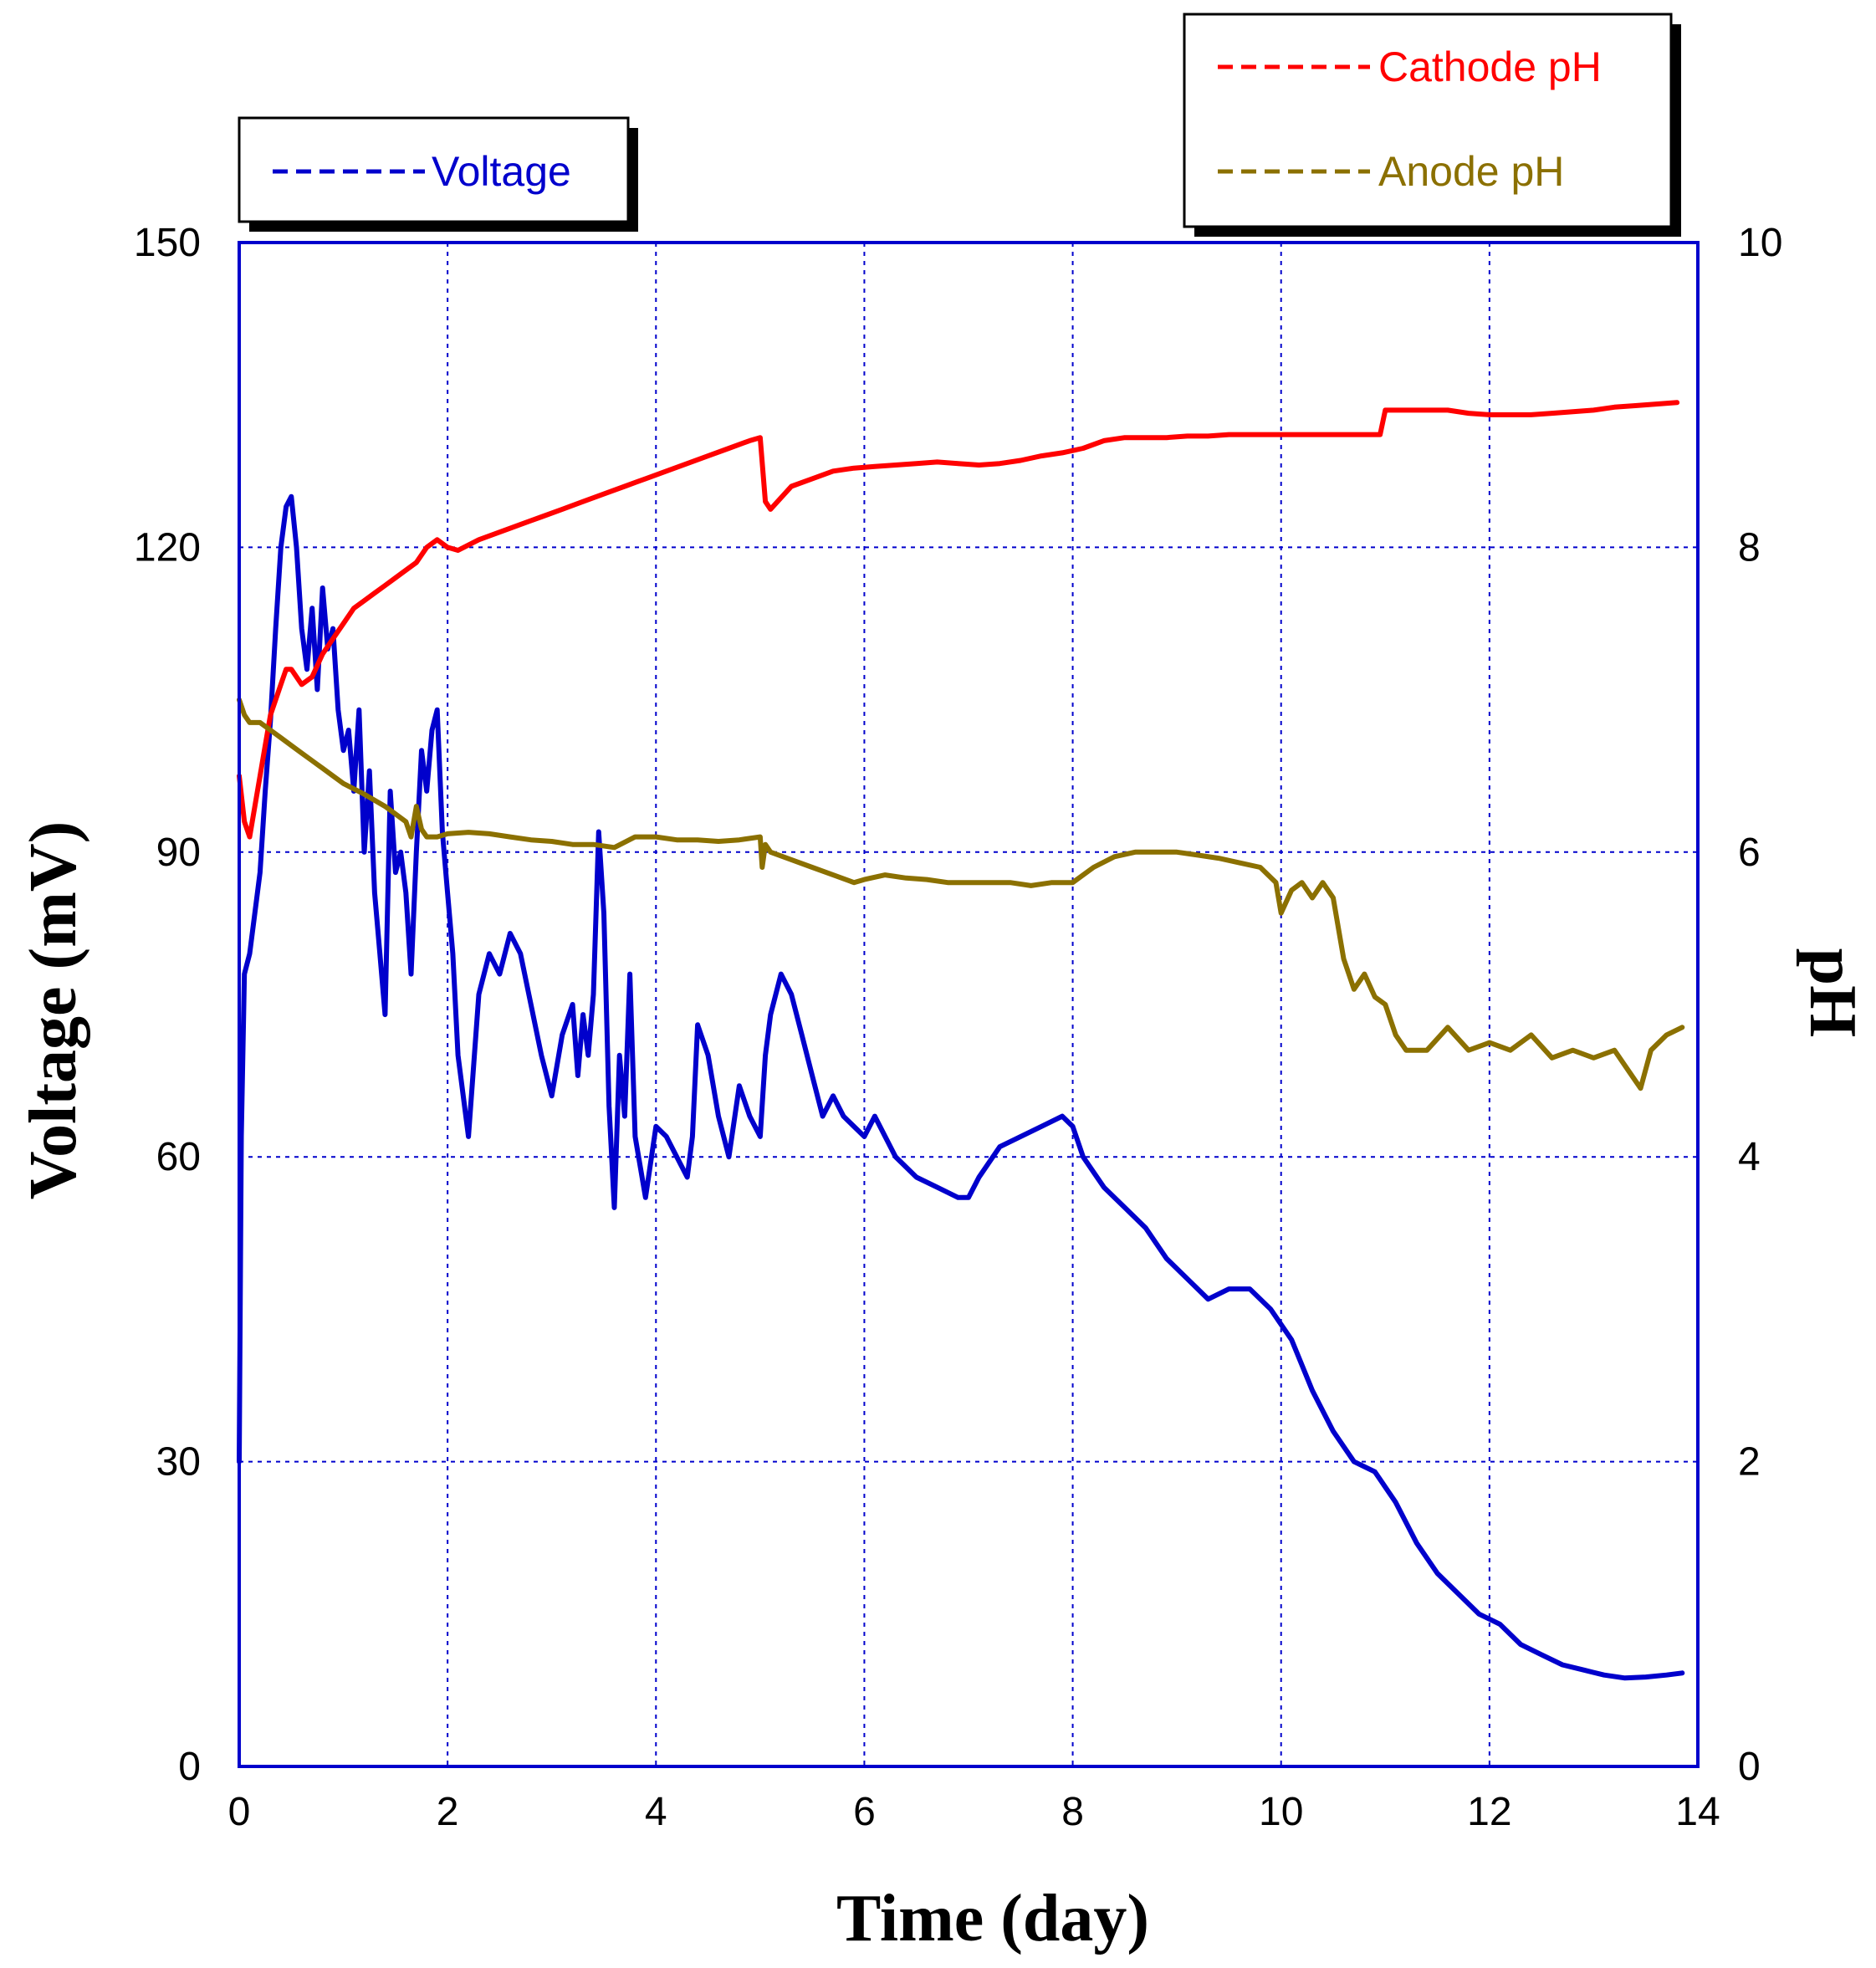 Image resolution: width=1876 pixels, height=1968 pixels. I want to click on legend-anode-label: Anode pH, so click(1471, 171).